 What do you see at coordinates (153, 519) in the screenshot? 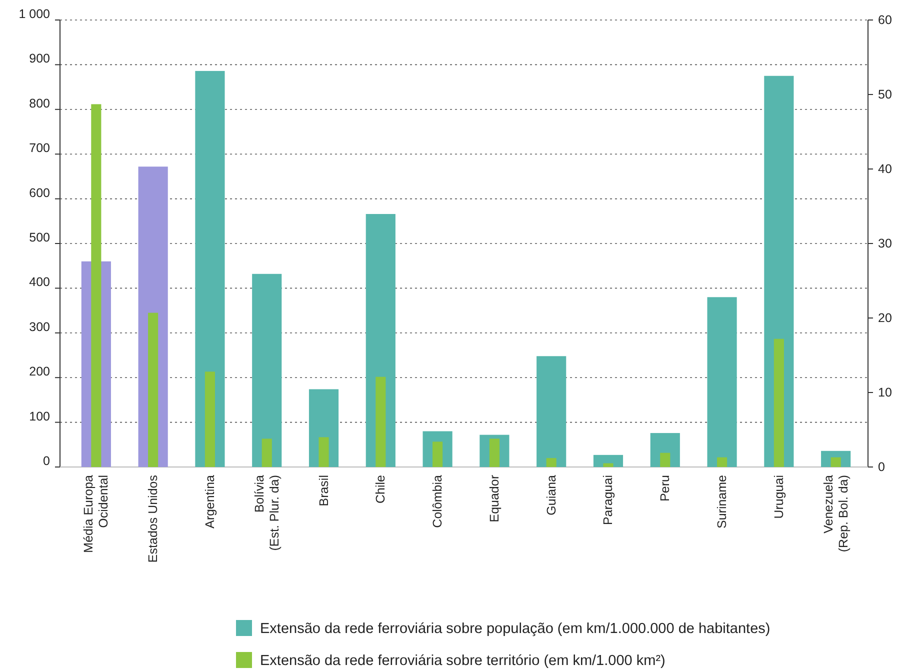
I see `x-tick-label: Estados Unidos` at bounding box center [153, 519].